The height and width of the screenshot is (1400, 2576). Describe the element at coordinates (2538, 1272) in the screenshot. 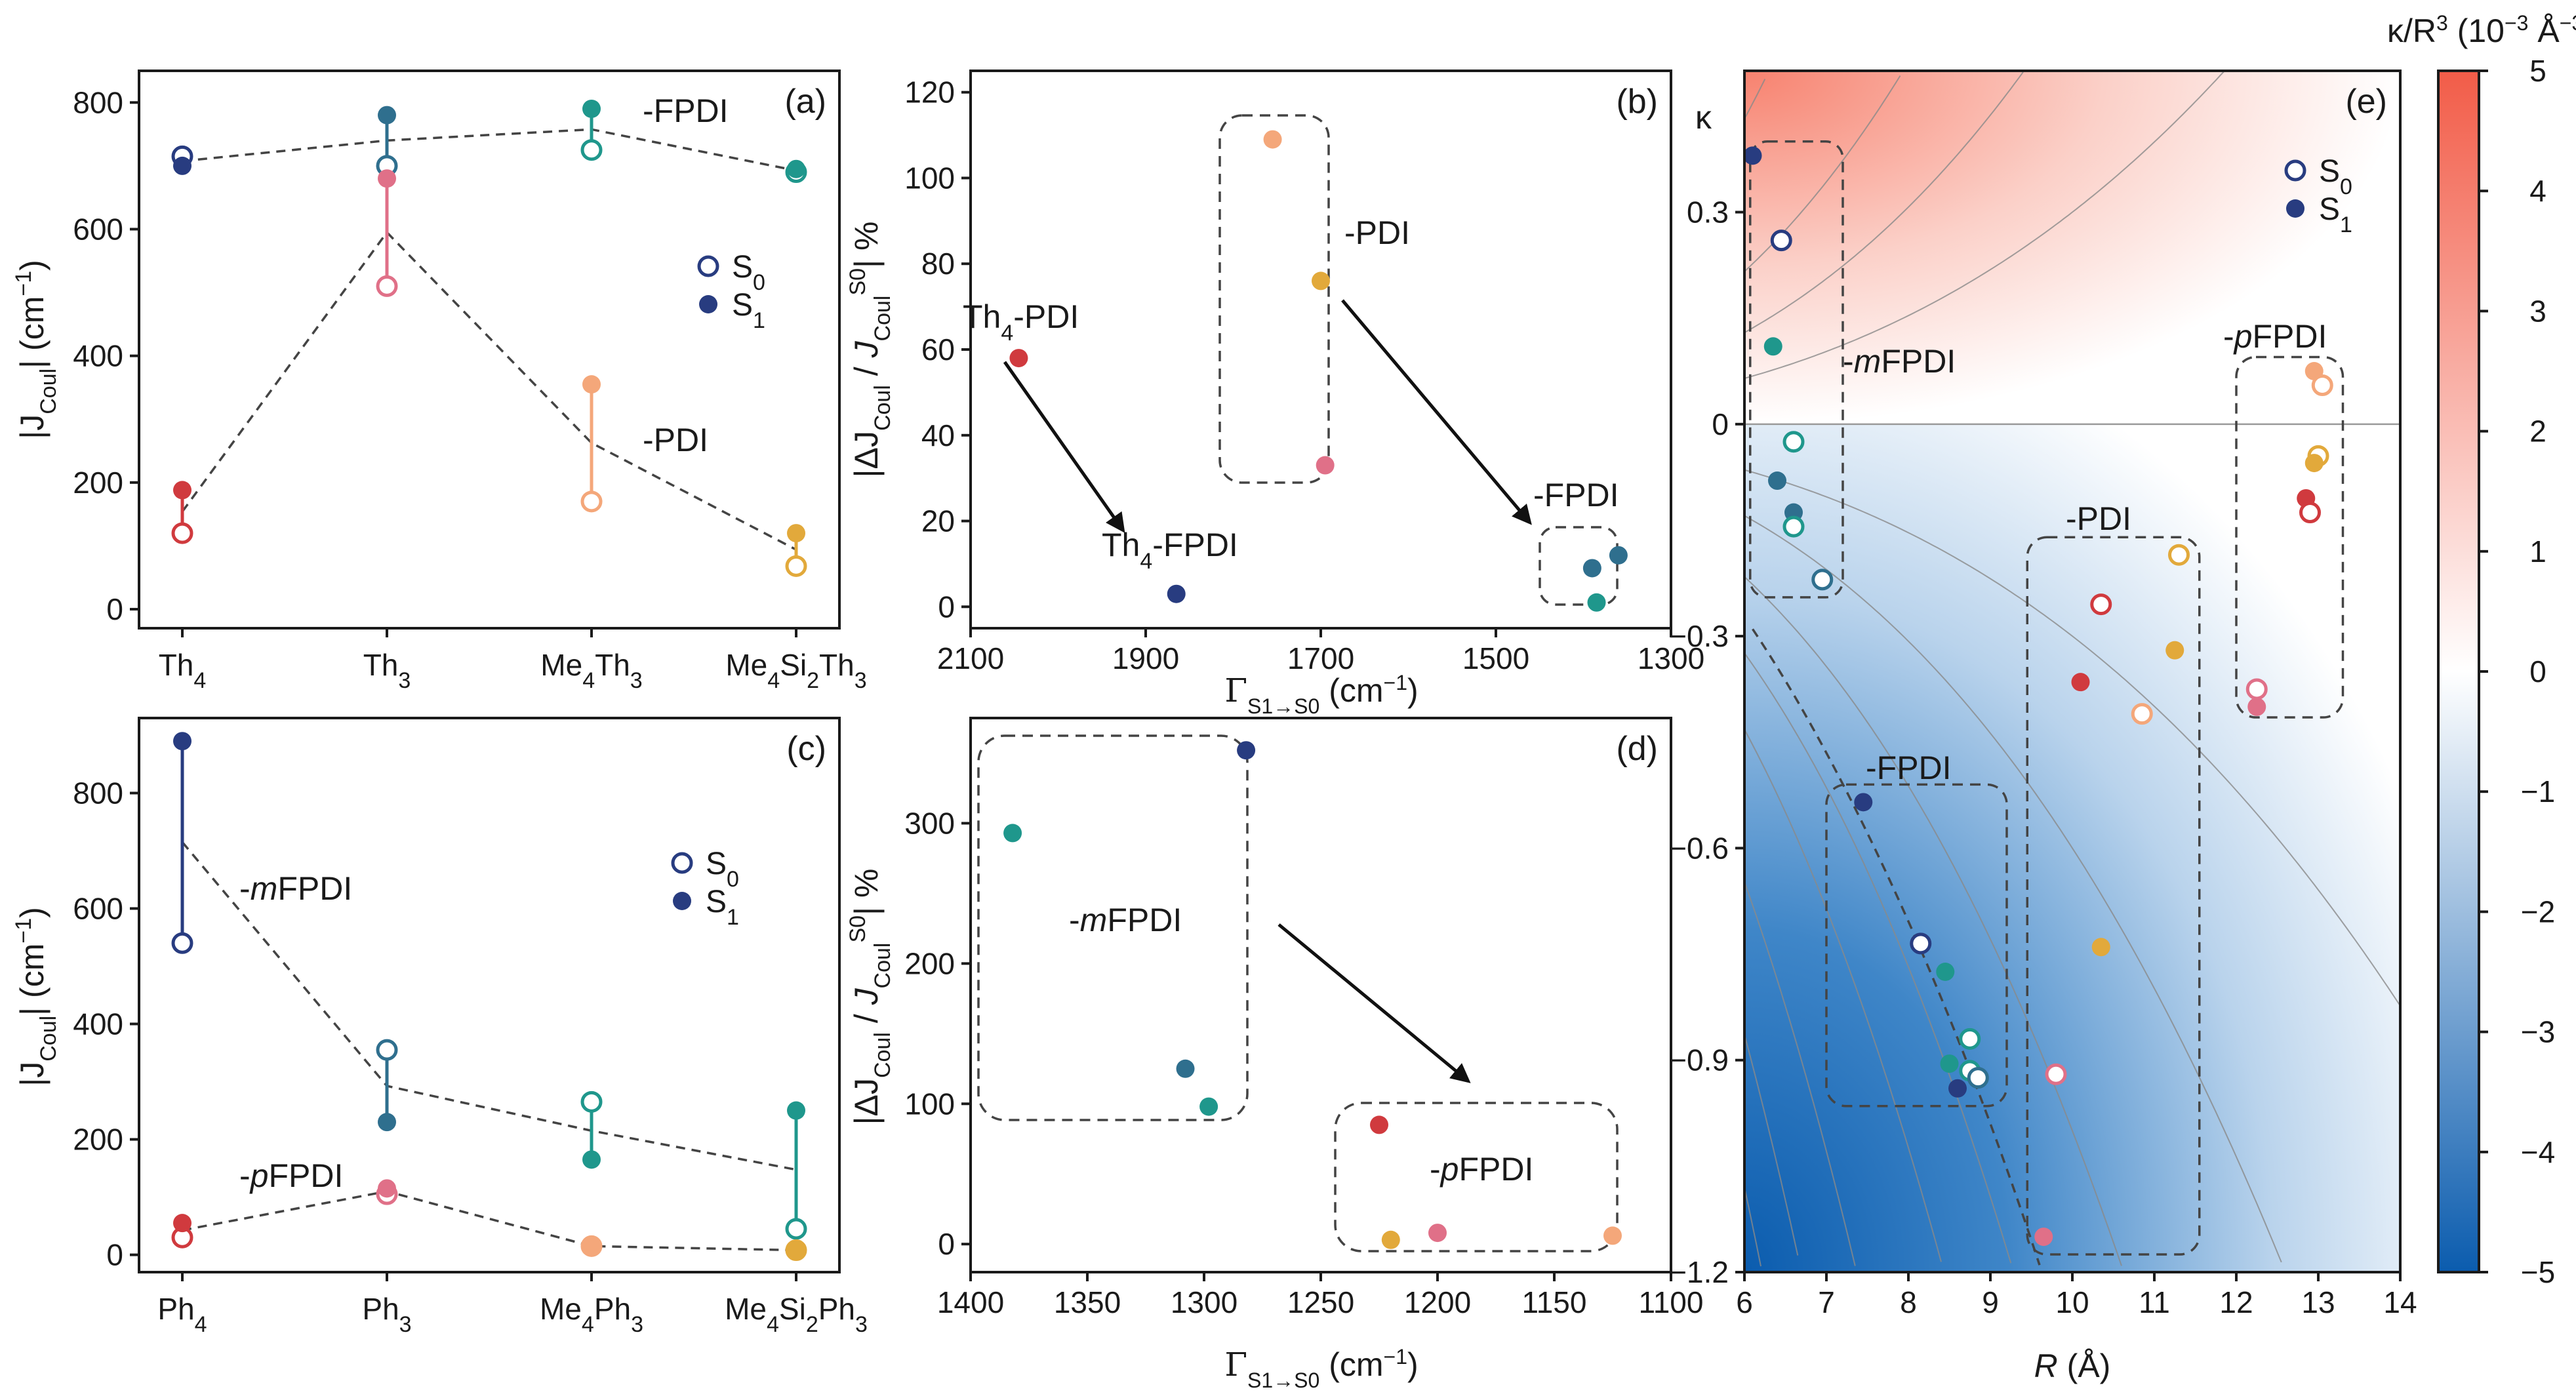

I see `colorbar-tick-label: −5` at that location.